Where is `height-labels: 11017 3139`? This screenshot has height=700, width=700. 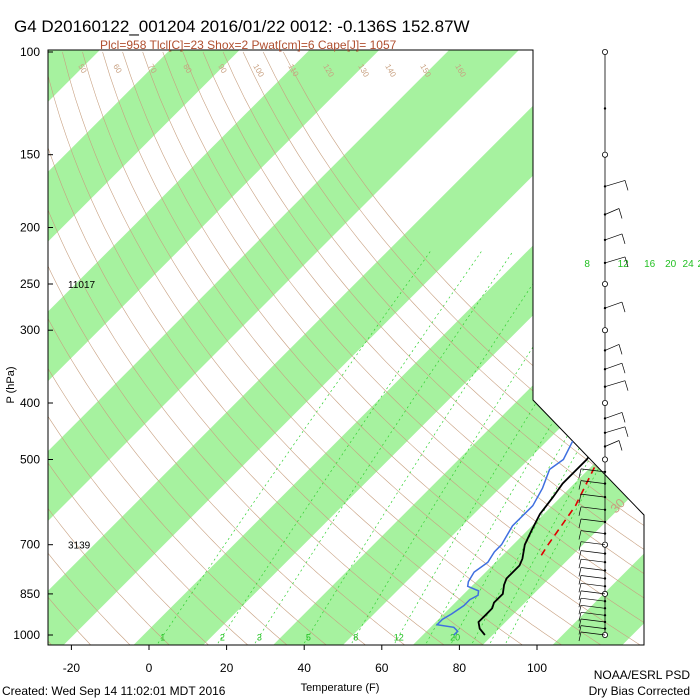
height-labels: 11017 3139 is located at coordinates (82, 416).